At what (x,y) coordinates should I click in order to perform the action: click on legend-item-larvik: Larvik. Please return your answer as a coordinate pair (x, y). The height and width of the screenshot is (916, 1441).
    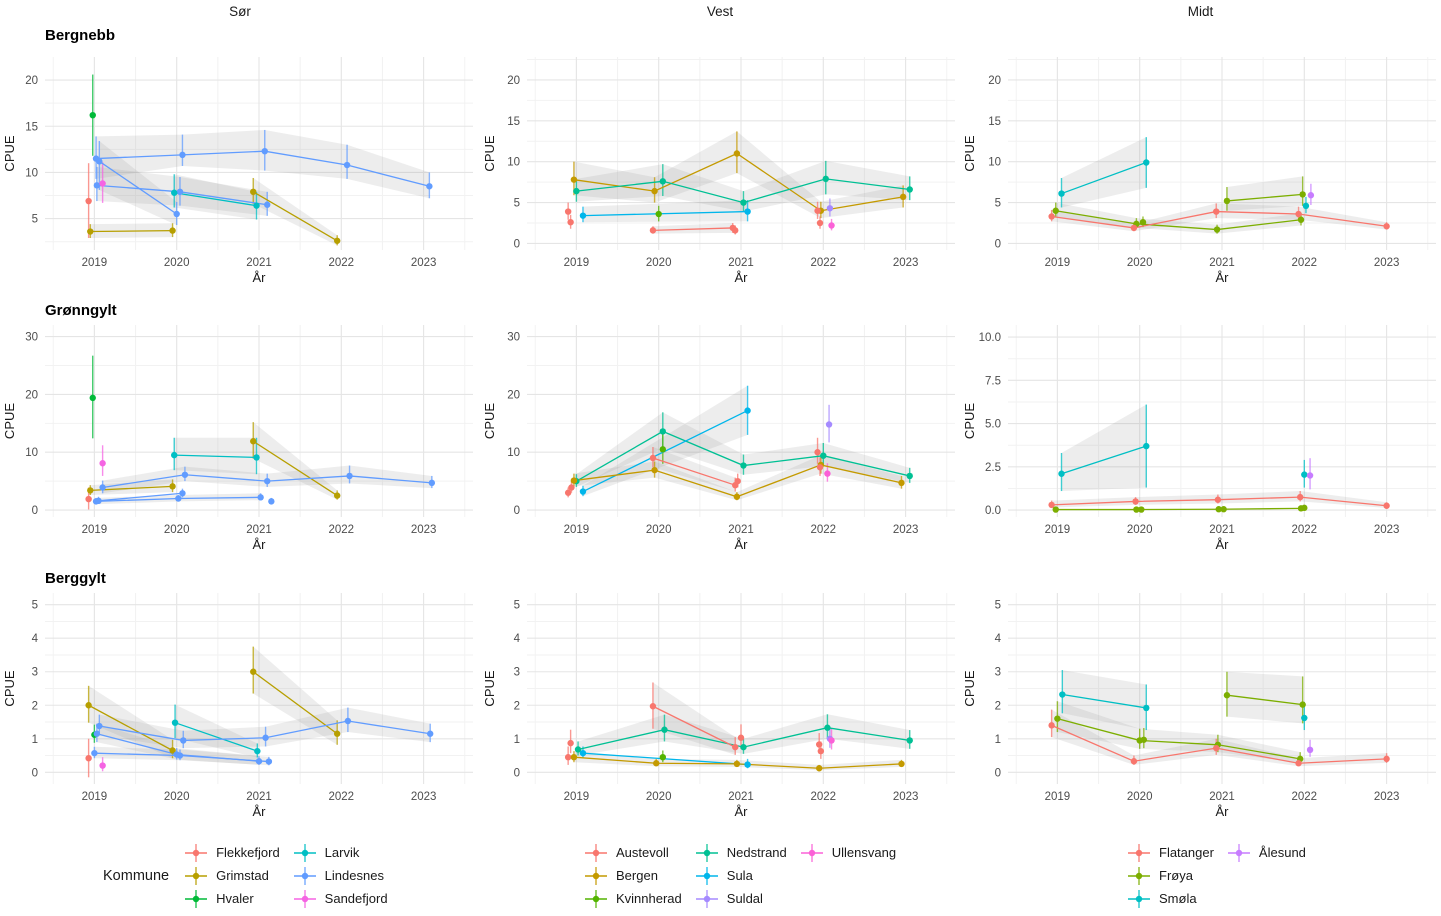
    Looking at the image, I should click on (340, 853).